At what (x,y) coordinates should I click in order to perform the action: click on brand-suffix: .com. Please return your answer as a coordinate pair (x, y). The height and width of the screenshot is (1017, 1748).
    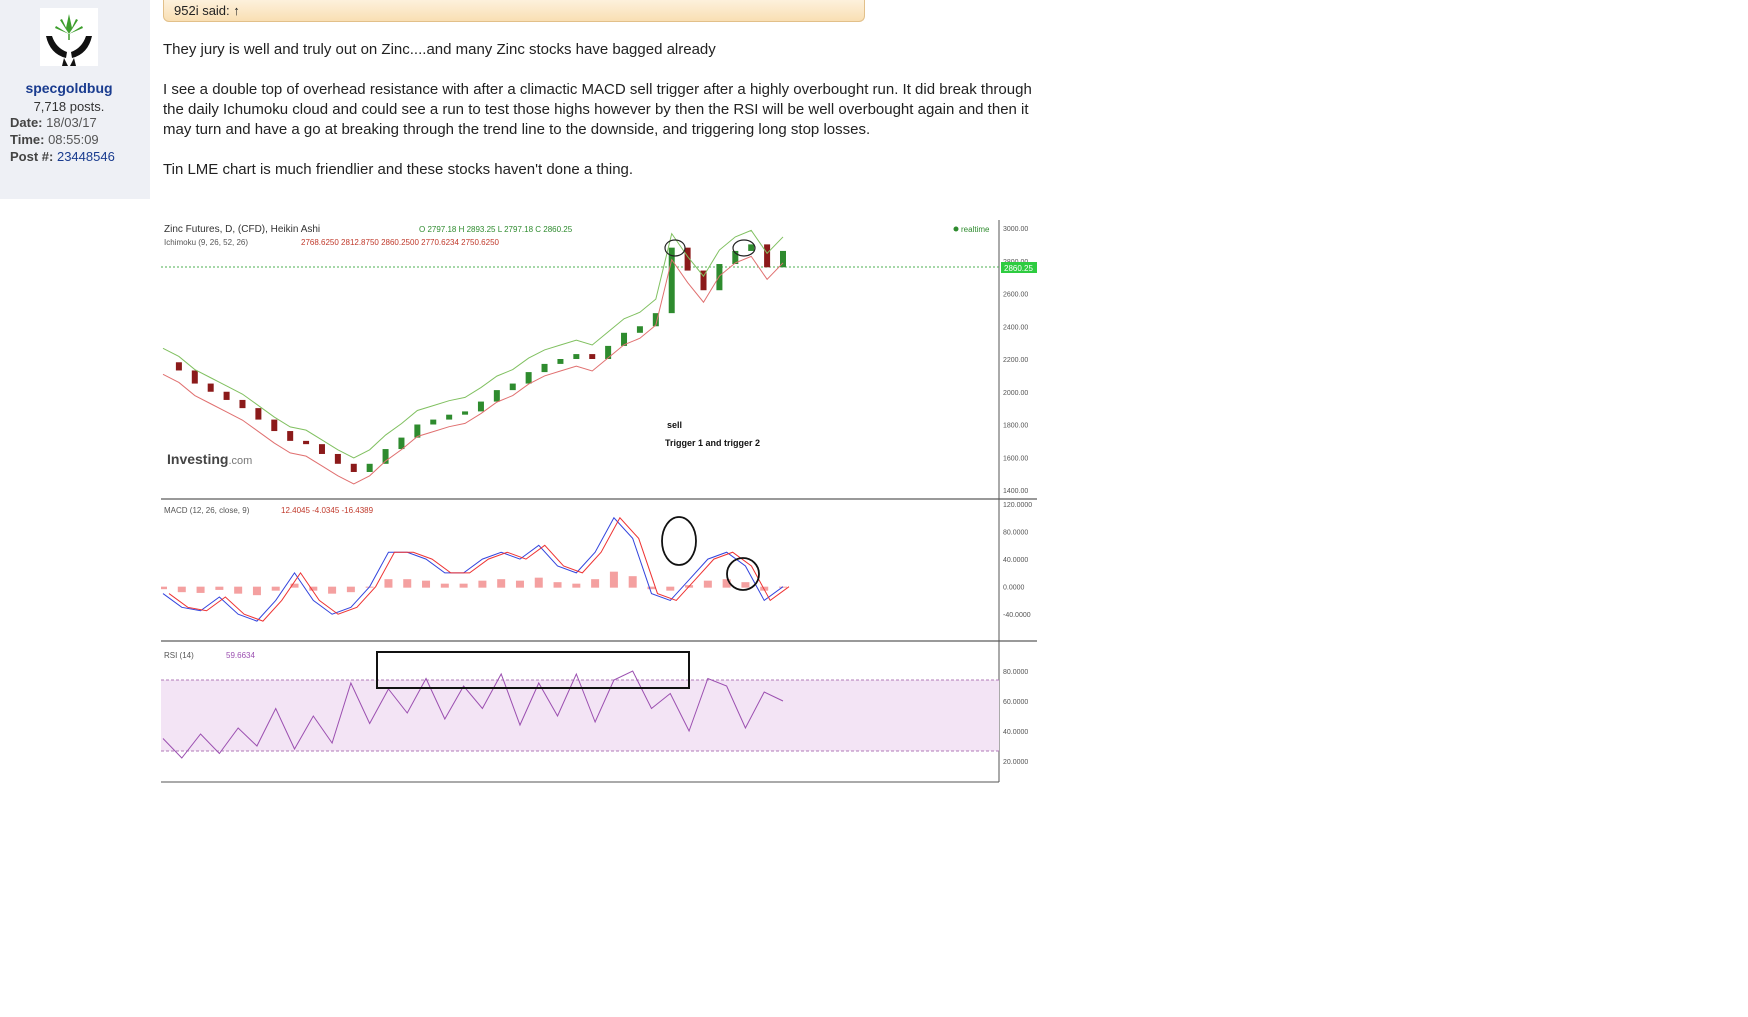
    Looking at the image, I should click on (240, 461).